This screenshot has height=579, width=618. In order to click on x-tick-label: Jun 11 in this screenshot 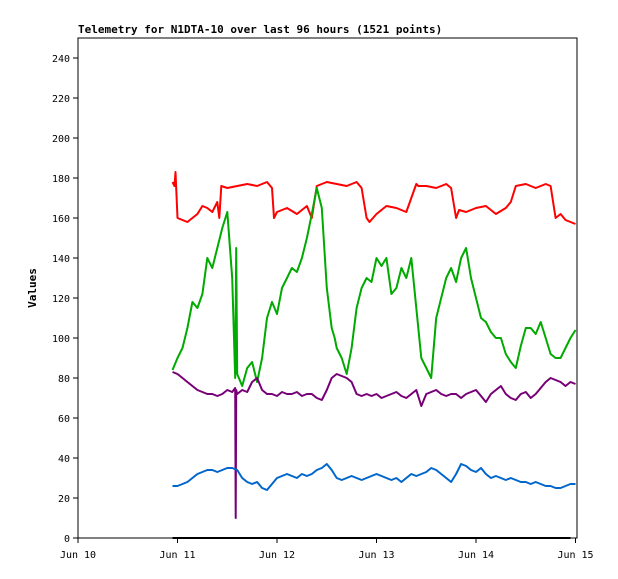, I will do `click(177, 555)`.